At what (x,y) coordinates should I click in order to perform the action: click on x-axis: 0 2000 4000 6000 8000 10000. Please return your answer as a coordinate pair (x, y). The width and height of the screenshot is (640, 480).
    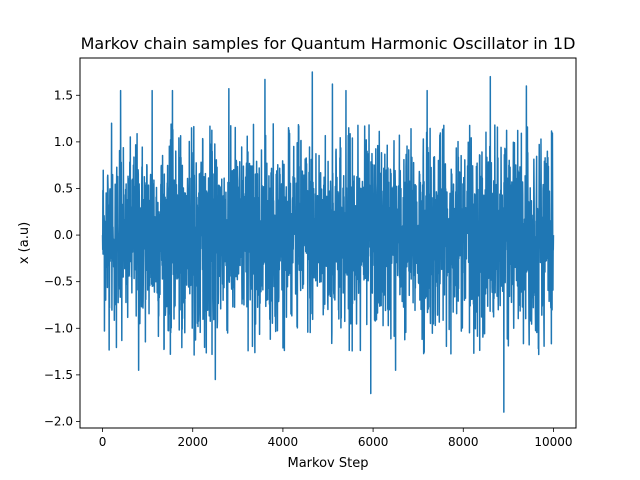
    Looking at the image, I should click on (336, 438).